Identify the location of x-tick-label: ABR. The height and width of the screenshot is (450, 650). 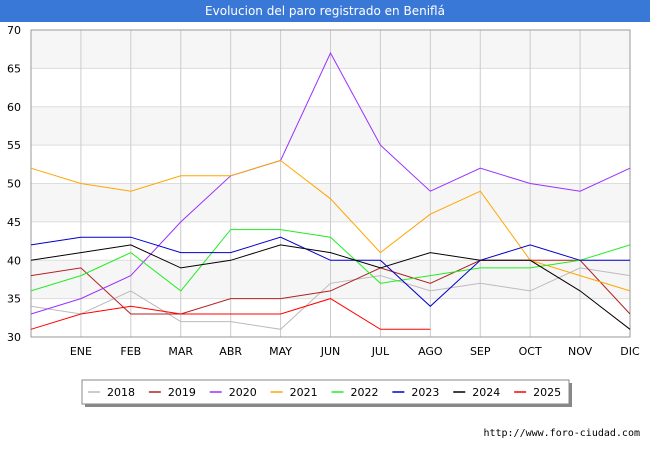
(230, 351).